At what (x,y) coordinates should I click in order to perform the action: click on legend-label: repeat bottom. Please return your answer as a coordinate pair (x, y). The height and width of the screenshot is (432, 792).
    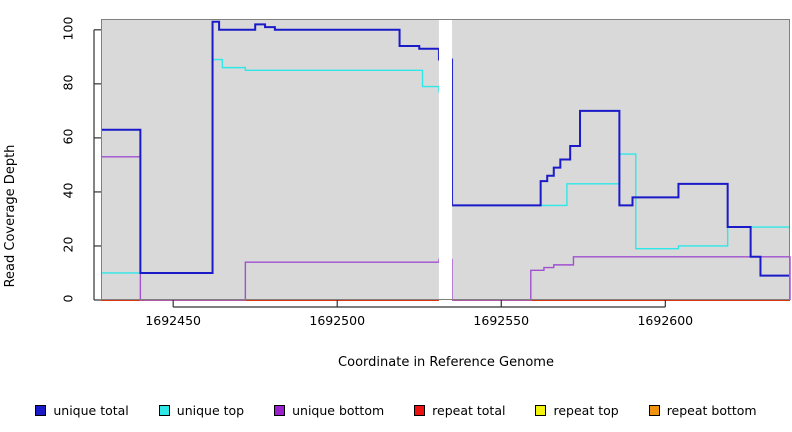
    Looking at the image, I should click on (711, 410).